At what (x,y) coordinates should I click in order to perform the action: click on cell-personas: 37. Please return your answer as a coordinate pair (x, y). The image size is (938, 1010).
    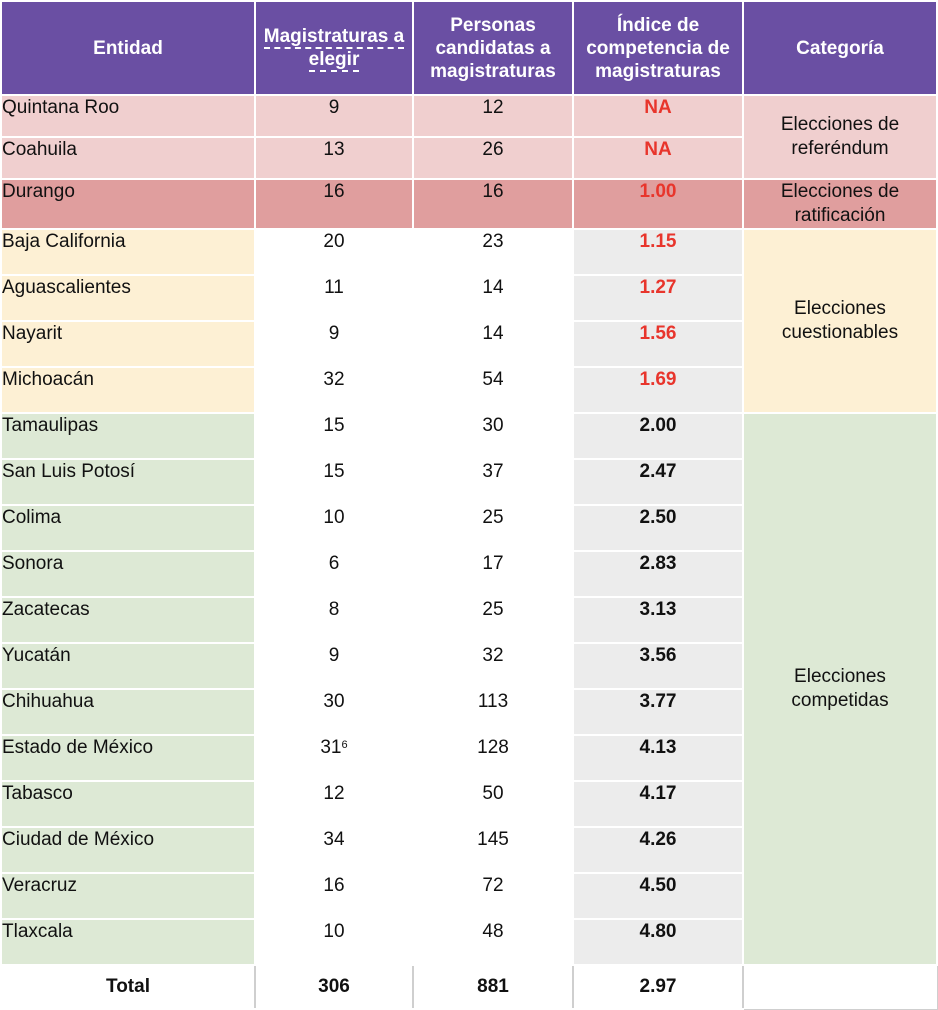
    Looking at the image, I should click on (493, 482).